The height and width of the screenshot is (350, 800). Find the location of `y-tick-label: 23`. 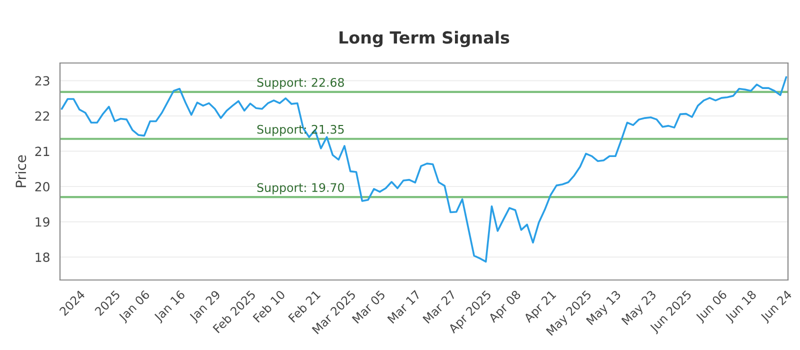

y-tick-label: 23 is located at coordinates (42, 81).